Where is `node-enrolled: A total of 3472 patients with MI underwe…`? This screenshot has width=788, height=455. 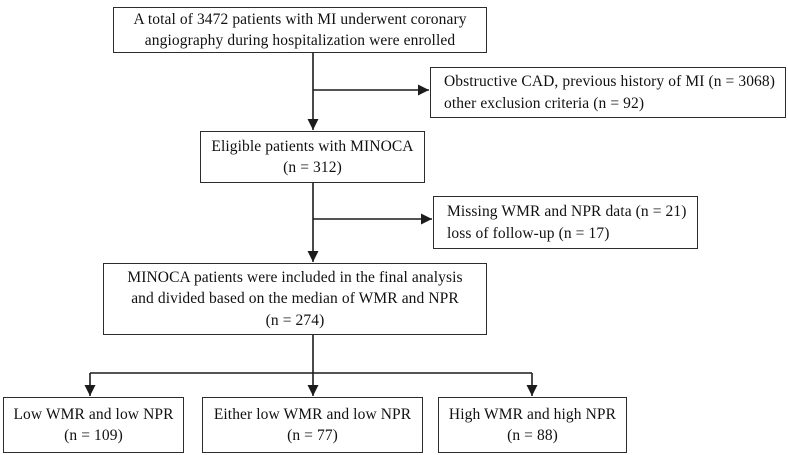
node-enrolled: A total of 3472 patients with MI underwe… is located at coordinates (300, 30).